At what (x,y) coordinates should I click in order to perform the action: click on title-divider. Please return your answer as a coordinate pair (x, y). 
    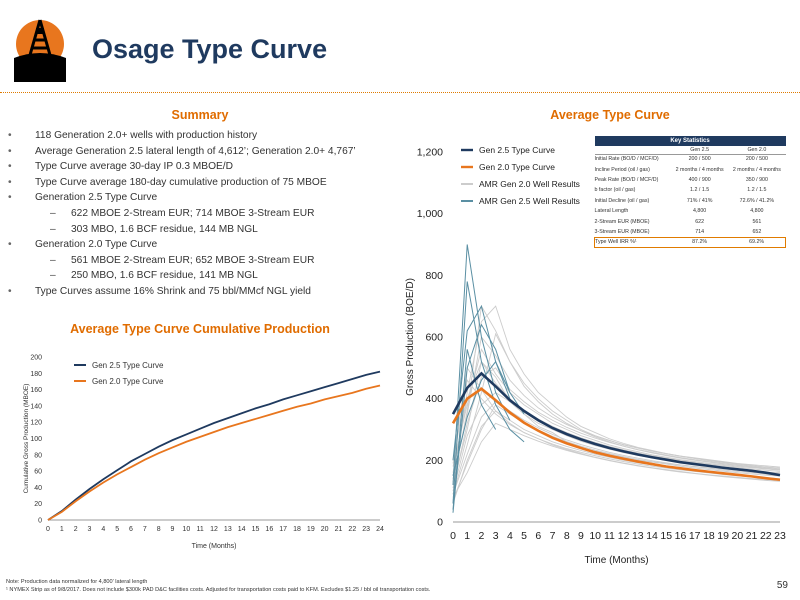
    Looking at the image, I should click on (400, 92).